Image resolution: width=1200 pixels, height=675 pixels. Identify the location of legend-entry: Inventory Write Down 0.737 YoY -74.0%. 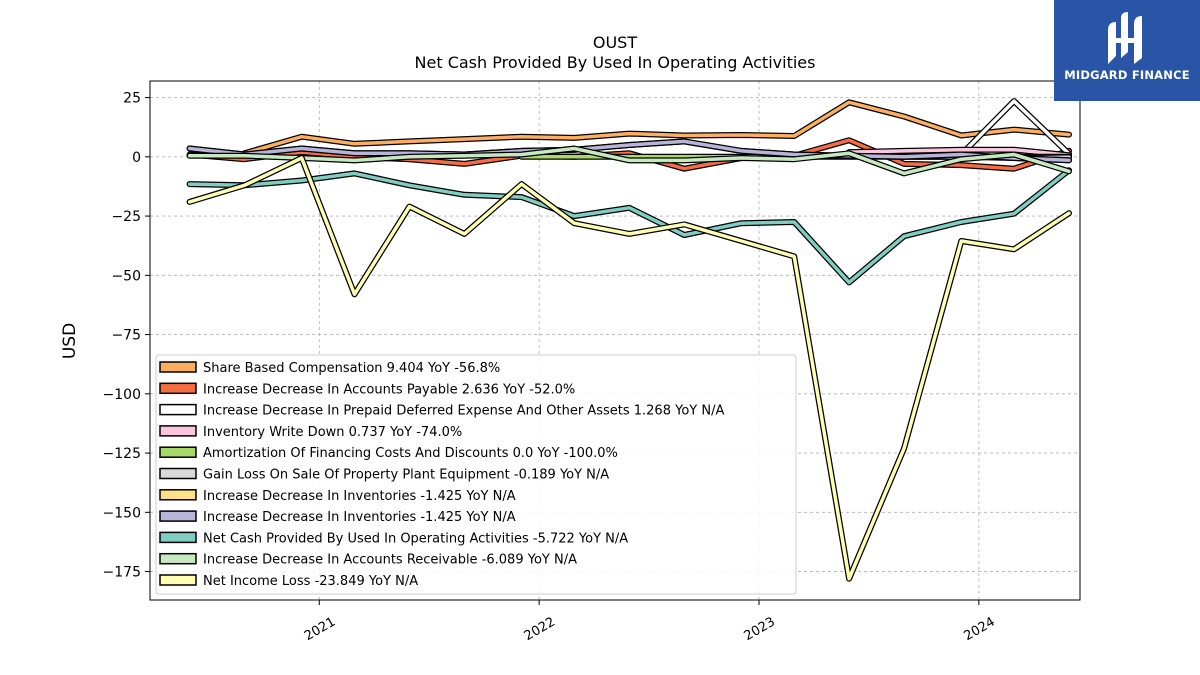
(332, 432).